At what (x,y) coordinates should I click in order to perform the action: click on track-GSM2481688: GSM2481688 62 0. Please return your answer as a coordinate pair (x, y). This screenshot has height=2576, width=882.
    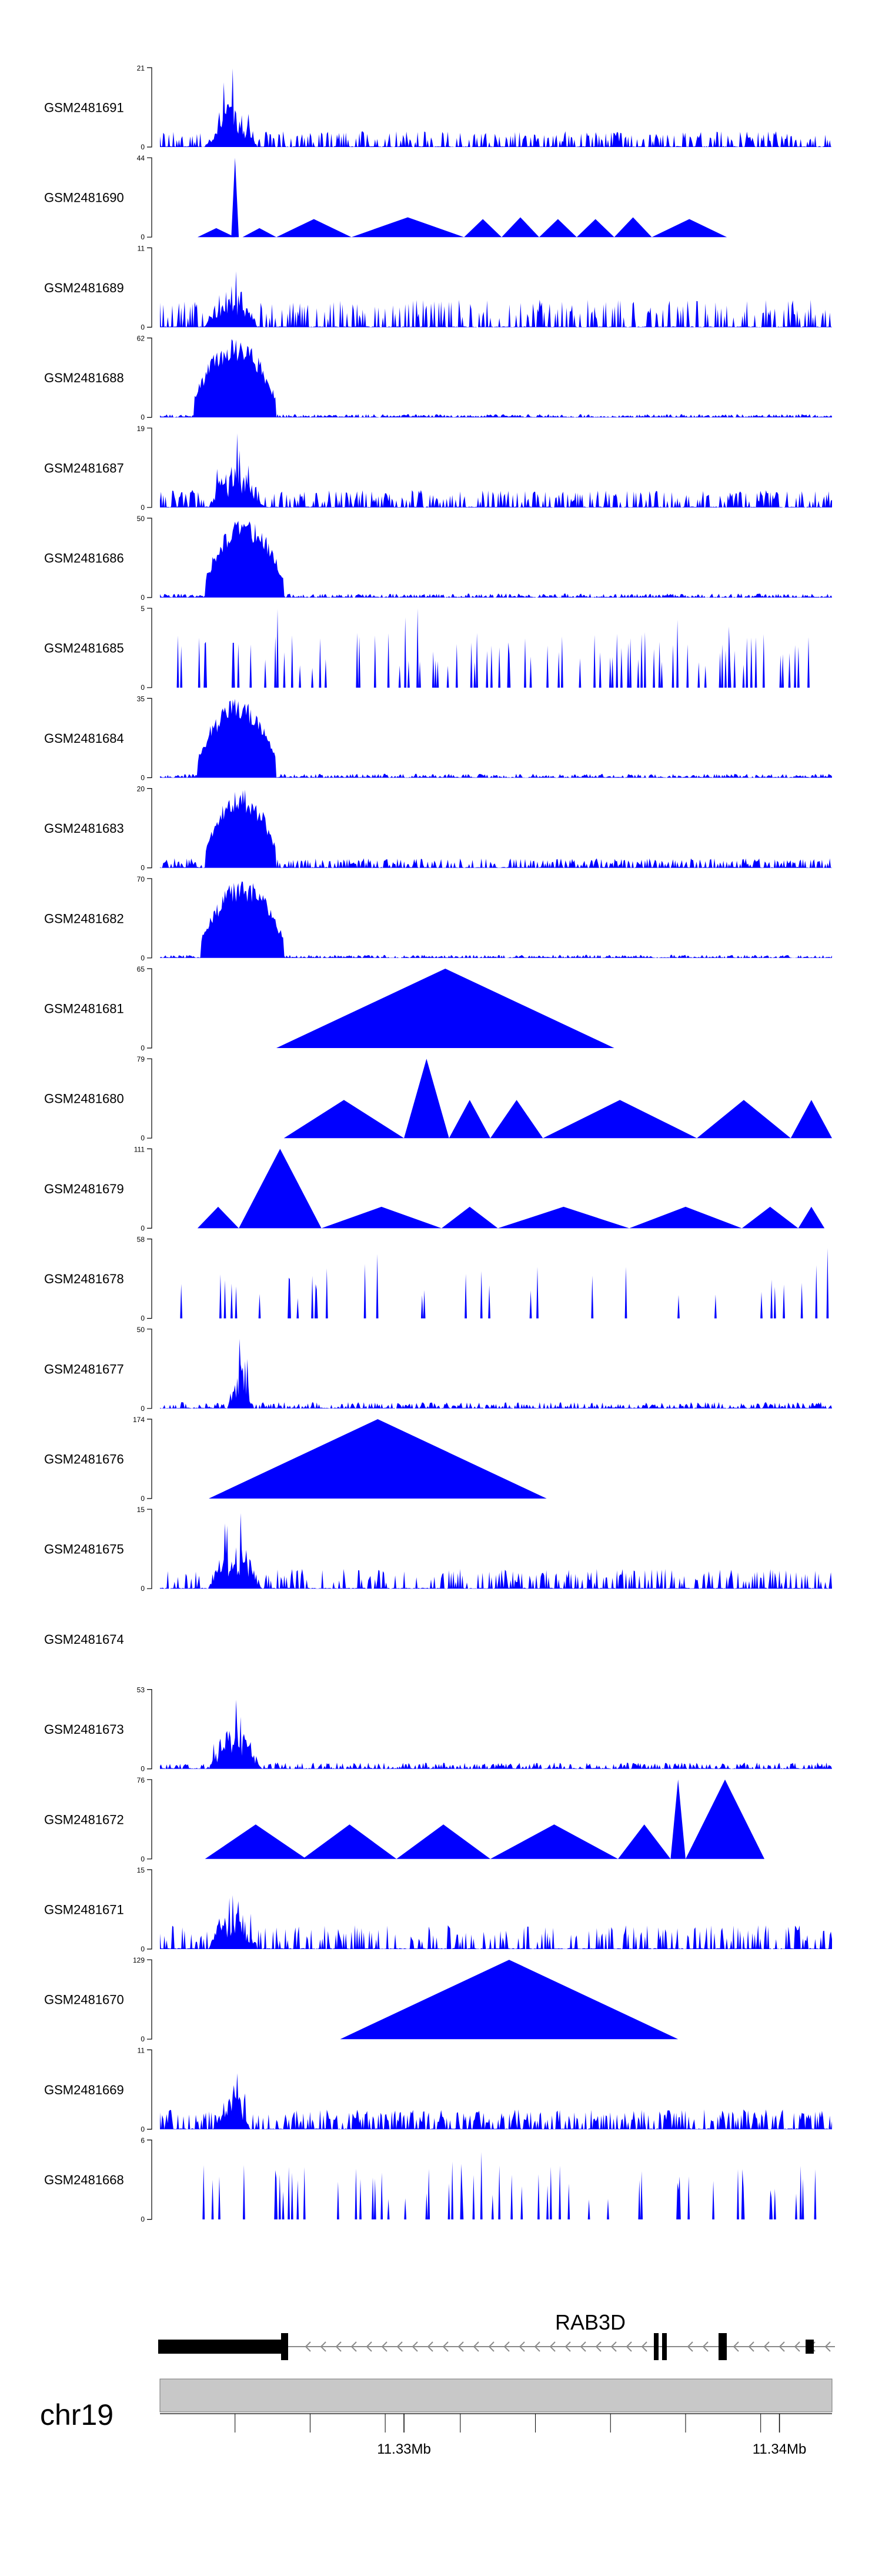
    Looking at the image, I should click on (438, 378).